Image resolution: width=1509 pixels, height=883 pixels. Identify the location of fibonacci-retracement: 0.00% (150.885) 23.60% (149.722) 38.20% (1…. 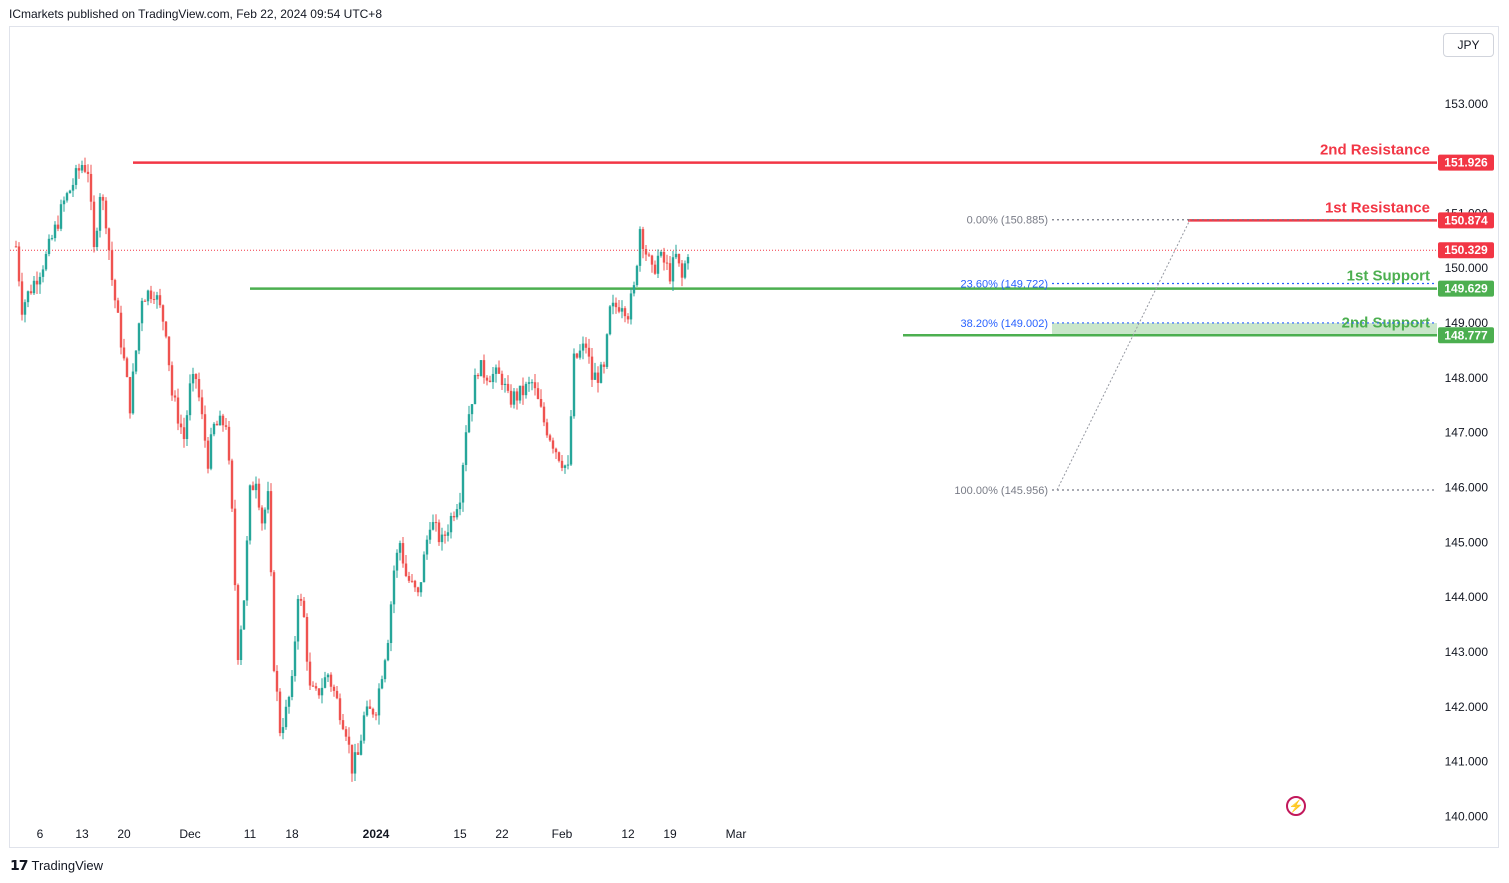
(1195, 356).